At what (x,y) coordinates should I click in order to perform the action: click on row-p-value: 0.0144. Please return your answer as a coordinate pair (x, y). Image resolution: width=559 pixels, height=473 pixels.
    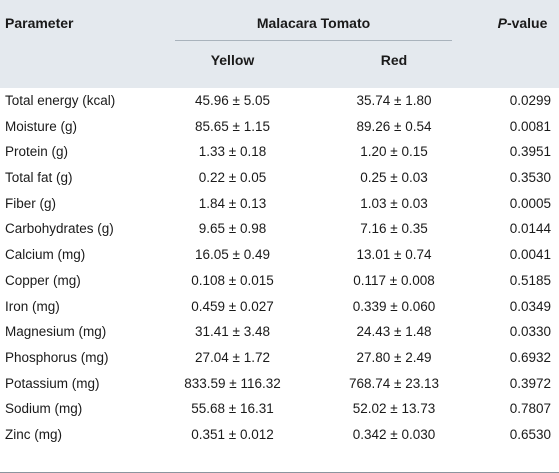
    Looking at the image, I should click on (530, 229).